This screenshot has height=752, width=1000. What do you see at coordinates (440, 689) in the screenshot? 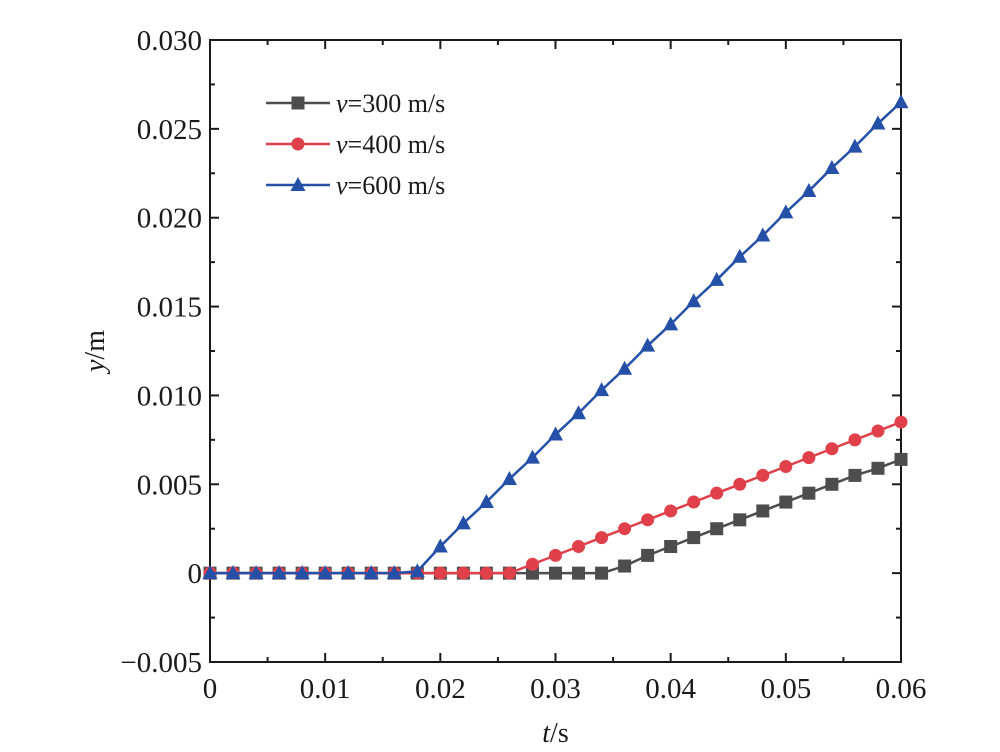
I see `x-tick-label: 0.02` at bounding box center [440, 689].